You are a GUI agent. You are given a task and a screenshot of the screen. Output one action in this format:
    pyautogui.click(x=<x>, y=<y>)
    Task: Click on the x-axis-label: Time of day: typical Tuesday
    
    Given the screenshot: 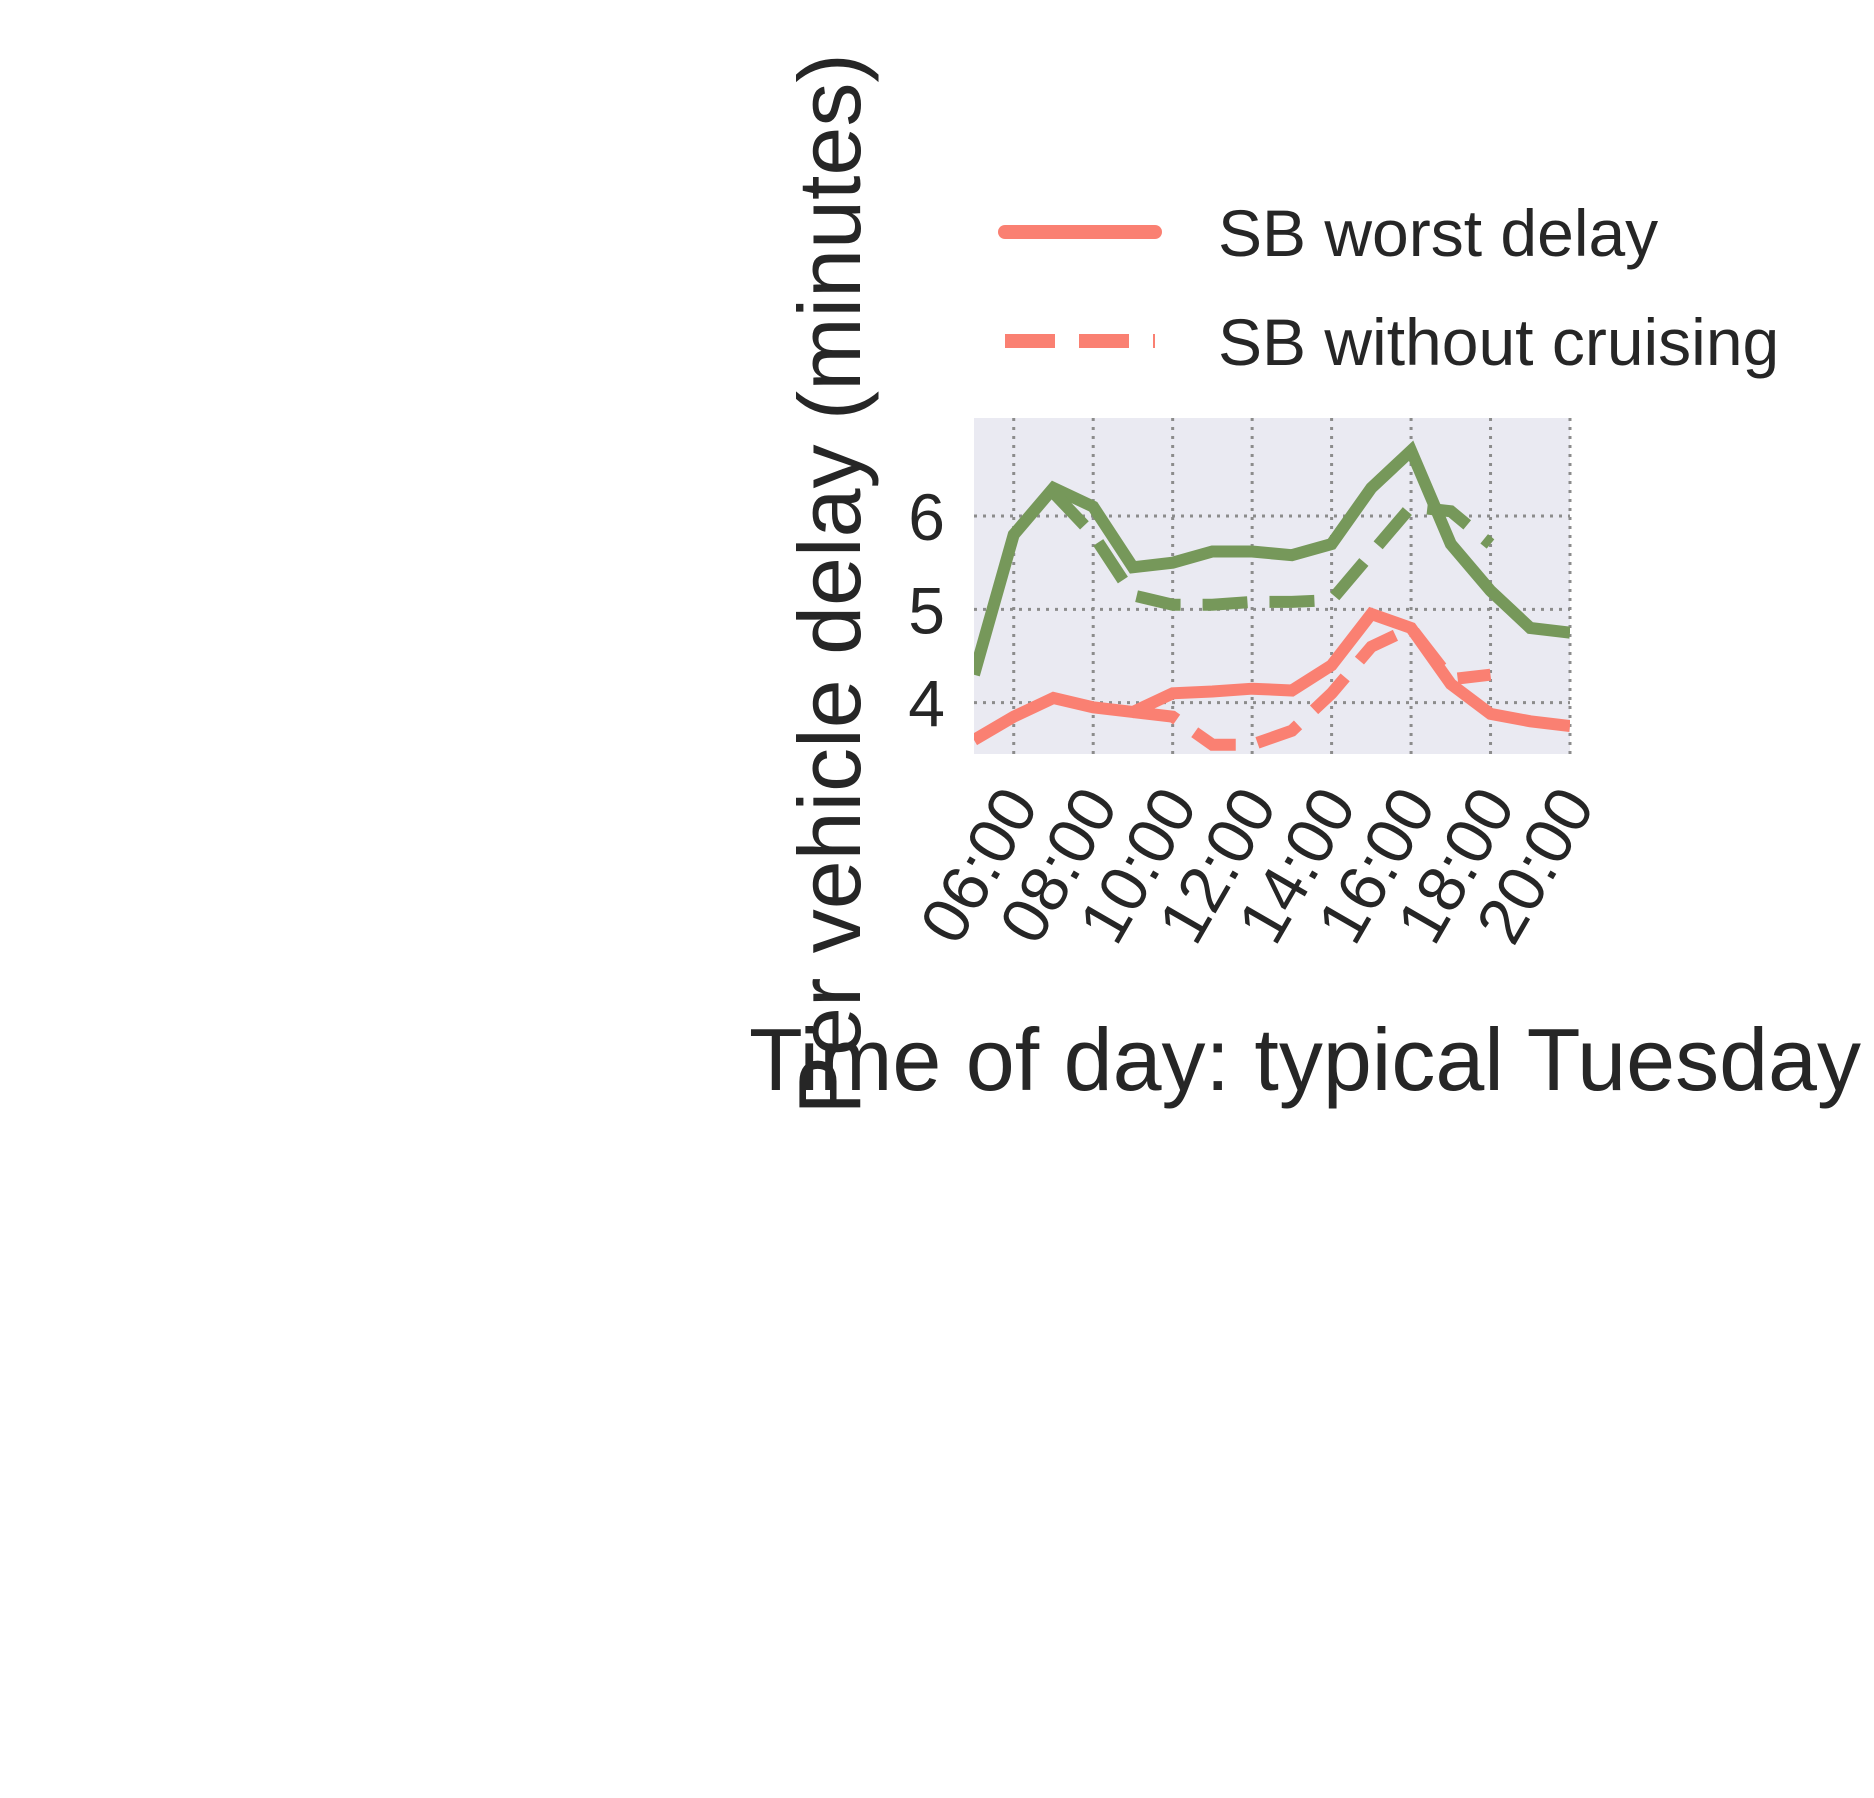 What is the action you would take?
    pyautogui.click(x=1305, y=1059)
    